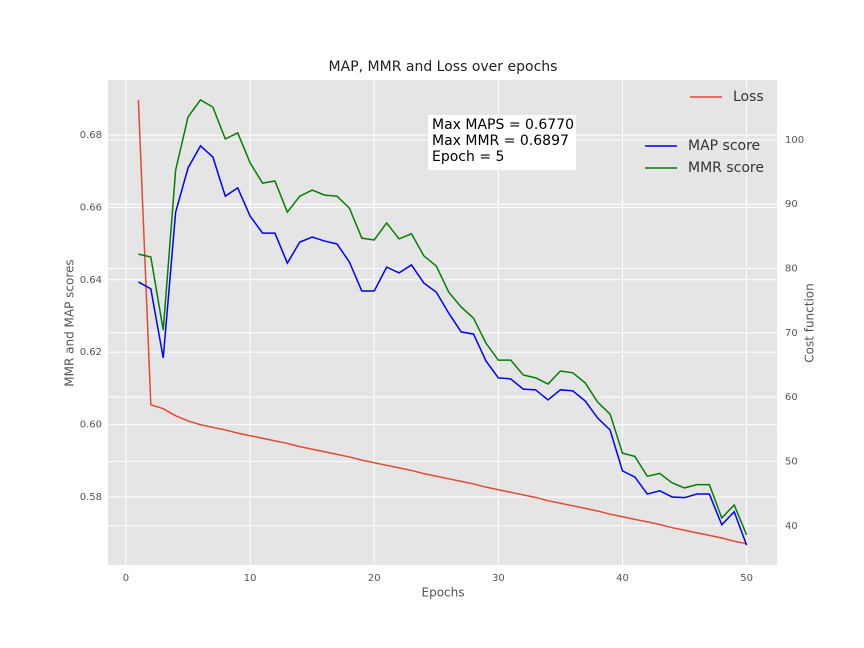 The image size is (864, 648). I want to click on x-tick-label: 10, so click(250, 578).